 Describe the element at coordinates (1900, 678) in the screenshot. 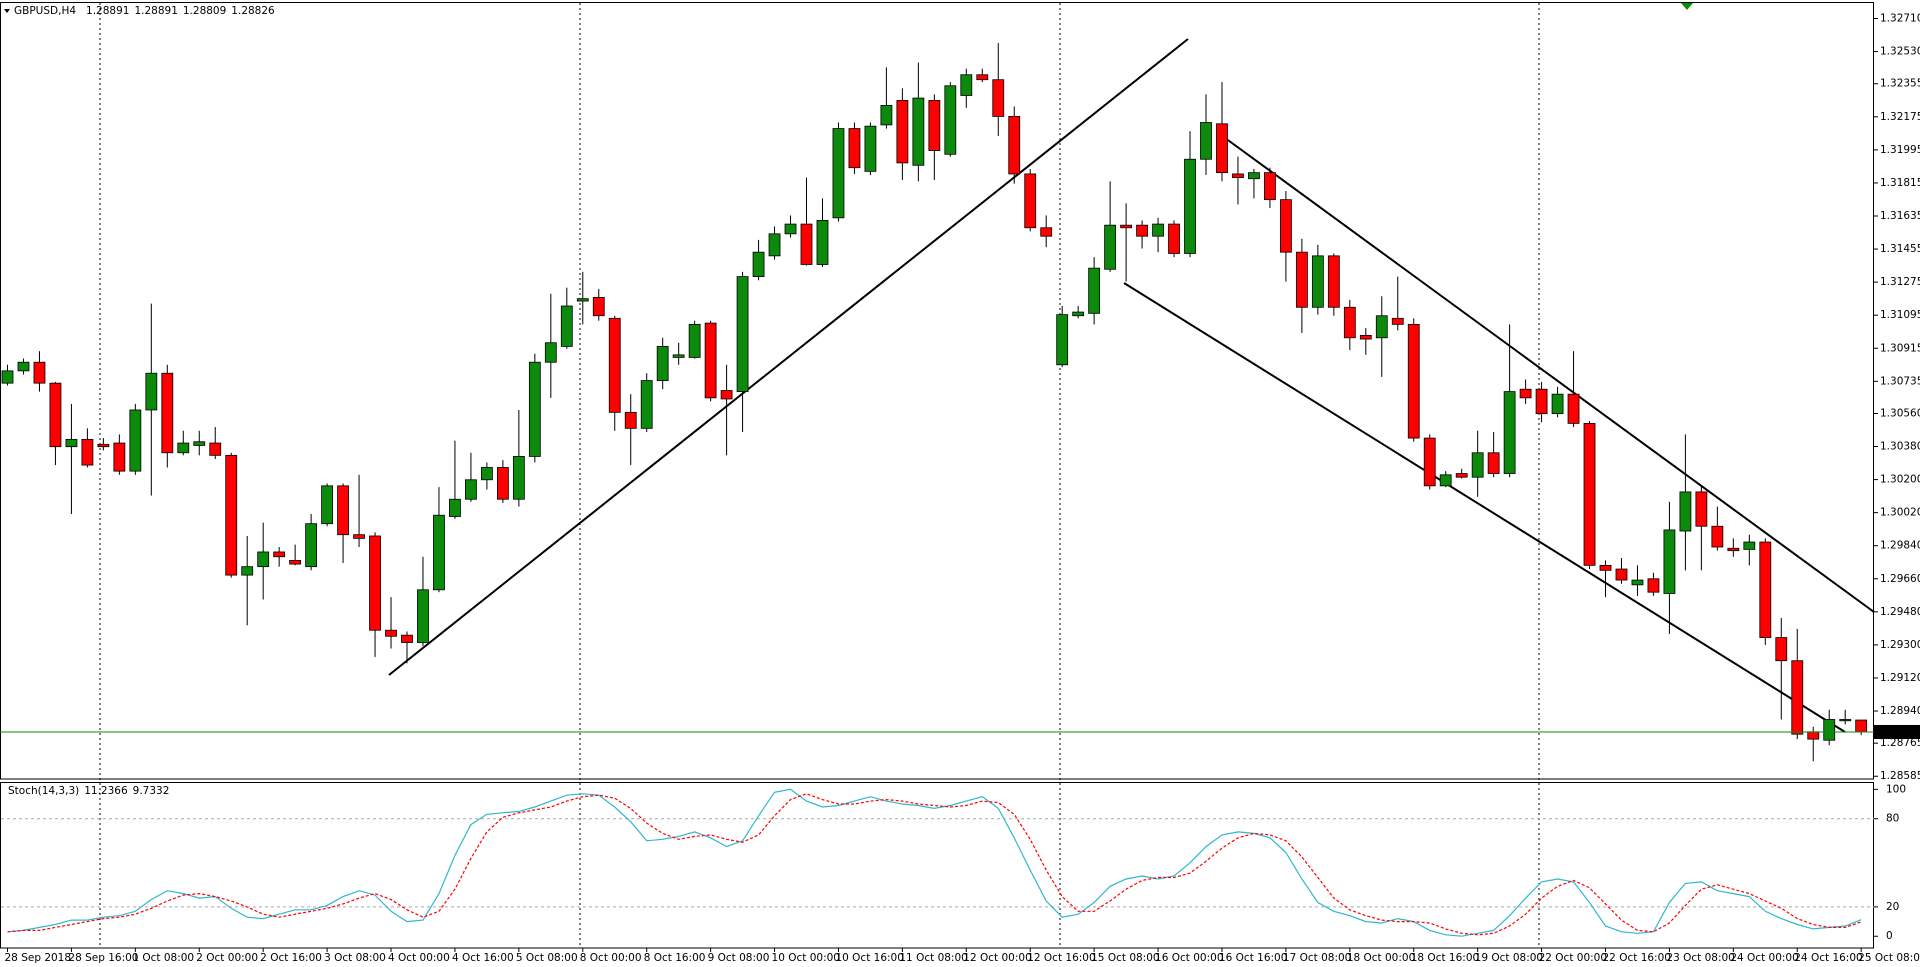

I see `y-tick-label: 1.29120` at that location.